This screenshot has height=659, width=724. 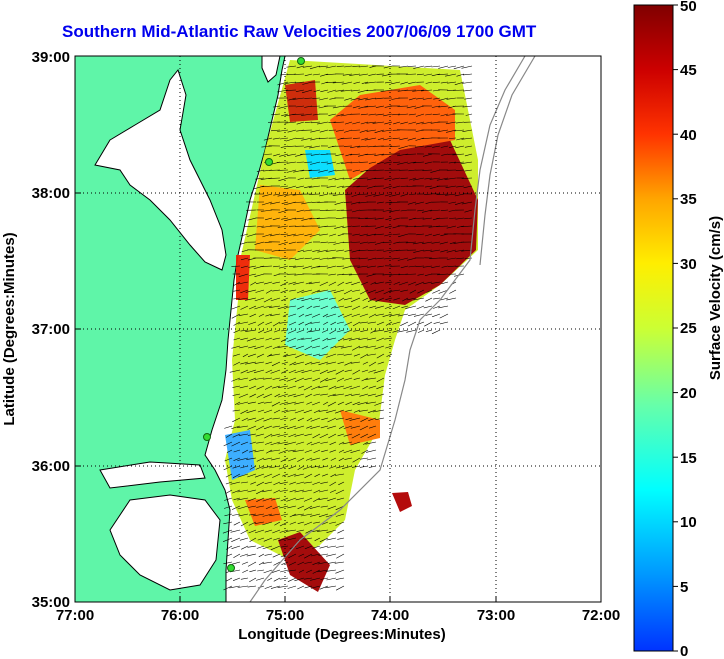 I want to click on hf-radar-stations, so click(x=254, y=314).